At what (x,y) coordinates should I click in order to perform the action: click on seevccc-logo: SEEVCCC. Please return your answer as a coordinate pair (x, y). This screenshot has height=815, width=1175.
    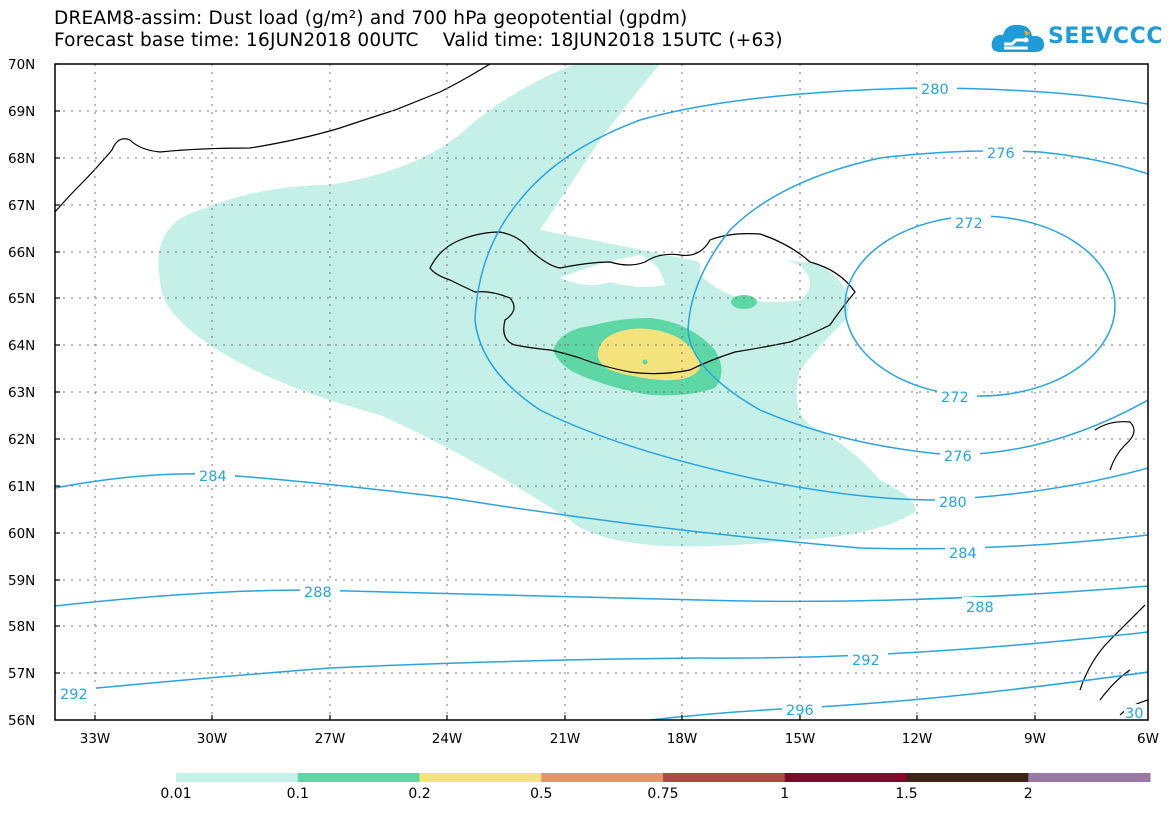
    Looking at the image, I should click on (1076, 38).